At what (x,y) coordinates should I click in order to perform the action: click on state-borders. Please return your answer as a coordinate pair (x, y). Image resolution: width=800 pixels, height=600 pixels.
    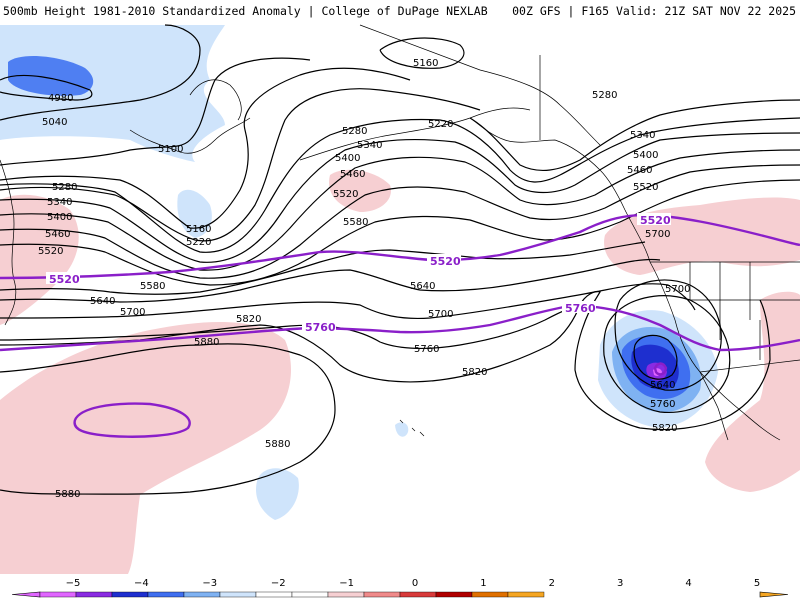
    Looking at the image, I should click on (744, 311).